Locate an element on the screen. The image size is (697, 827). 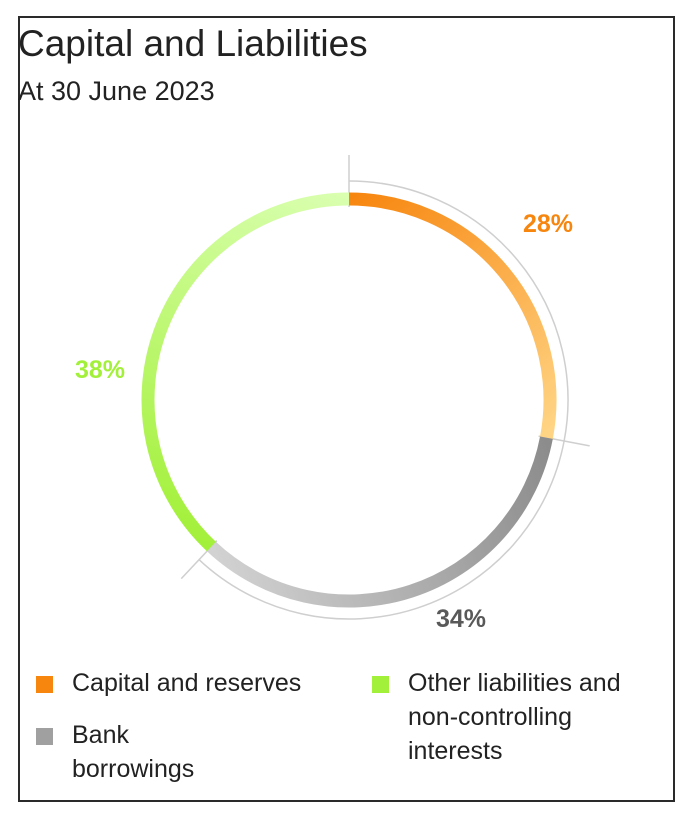
slice-value-label: 28% is located at coordinates (548, 224).